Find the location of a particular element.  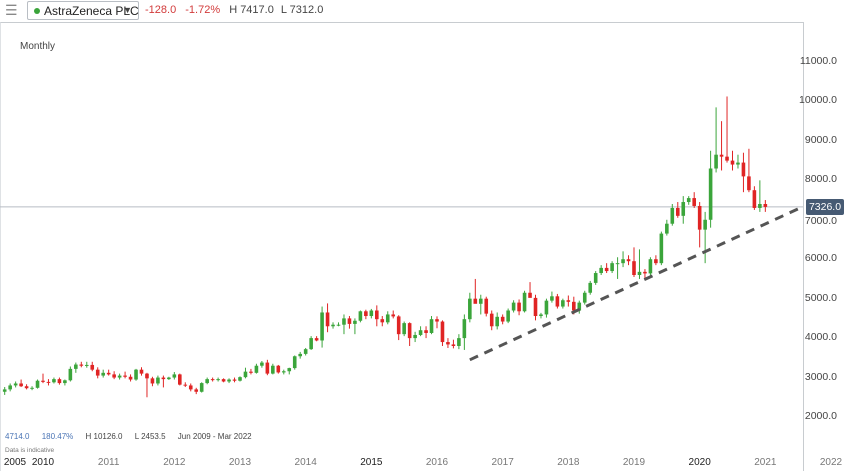

y-tick-label: 2000.0 is located at coordinates (820, 416).